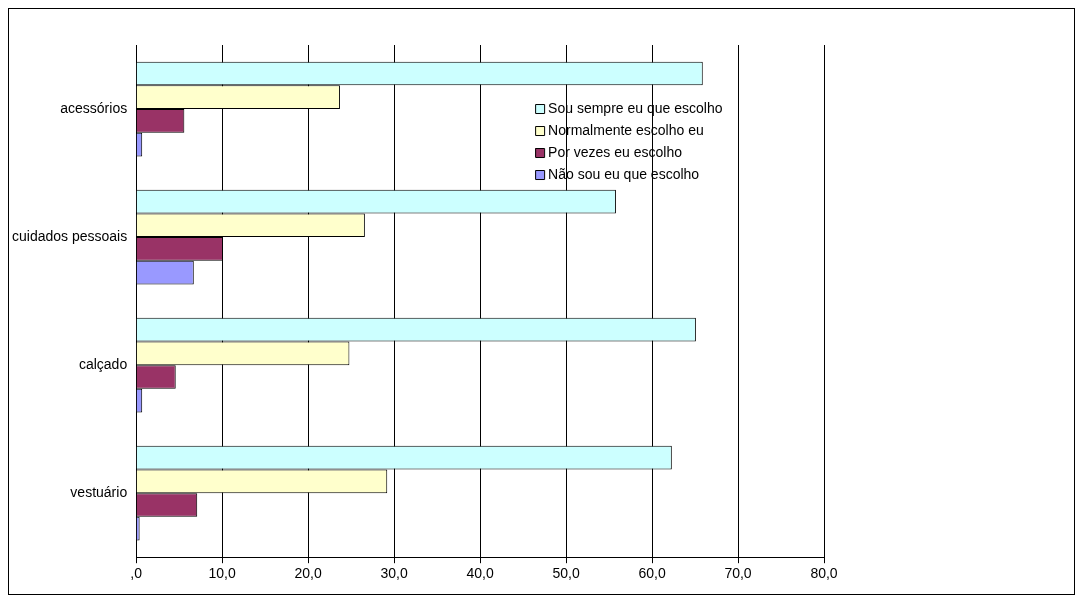 This screenshot has width=1085, height=605. What do you see at coordinates (94, 107) in the screenshot?
I see `y-tick-label: acessórios` at bounding box center [94, 107].